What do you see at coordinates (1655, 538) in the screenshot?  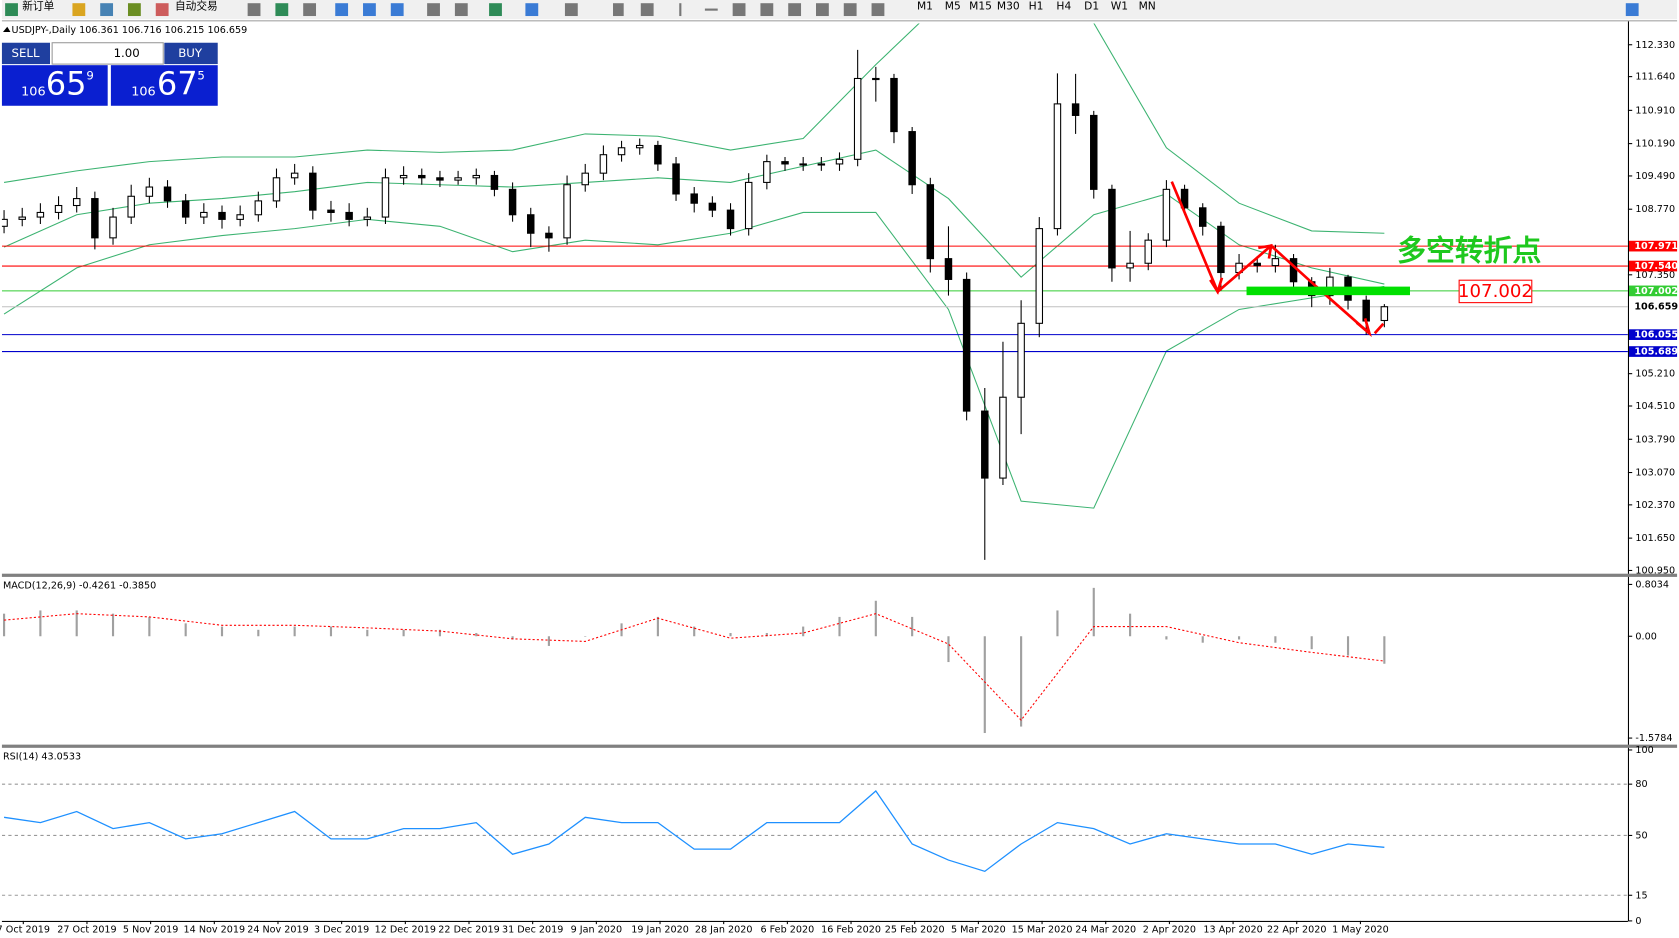 I see `y-tick-label: 101.650` at bounding box center [1655, 538].